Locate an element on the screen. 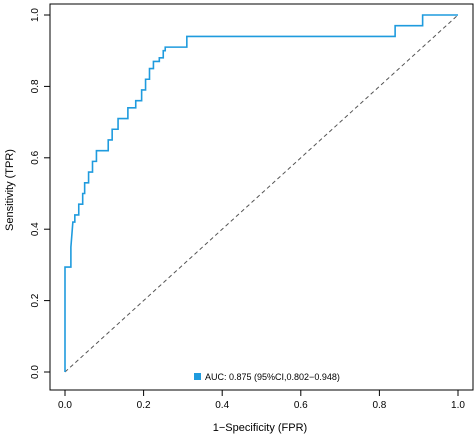  legend-label: AUC: 0.875 (95%CI,0.802−0.948) is located at coordinates (272, 377).